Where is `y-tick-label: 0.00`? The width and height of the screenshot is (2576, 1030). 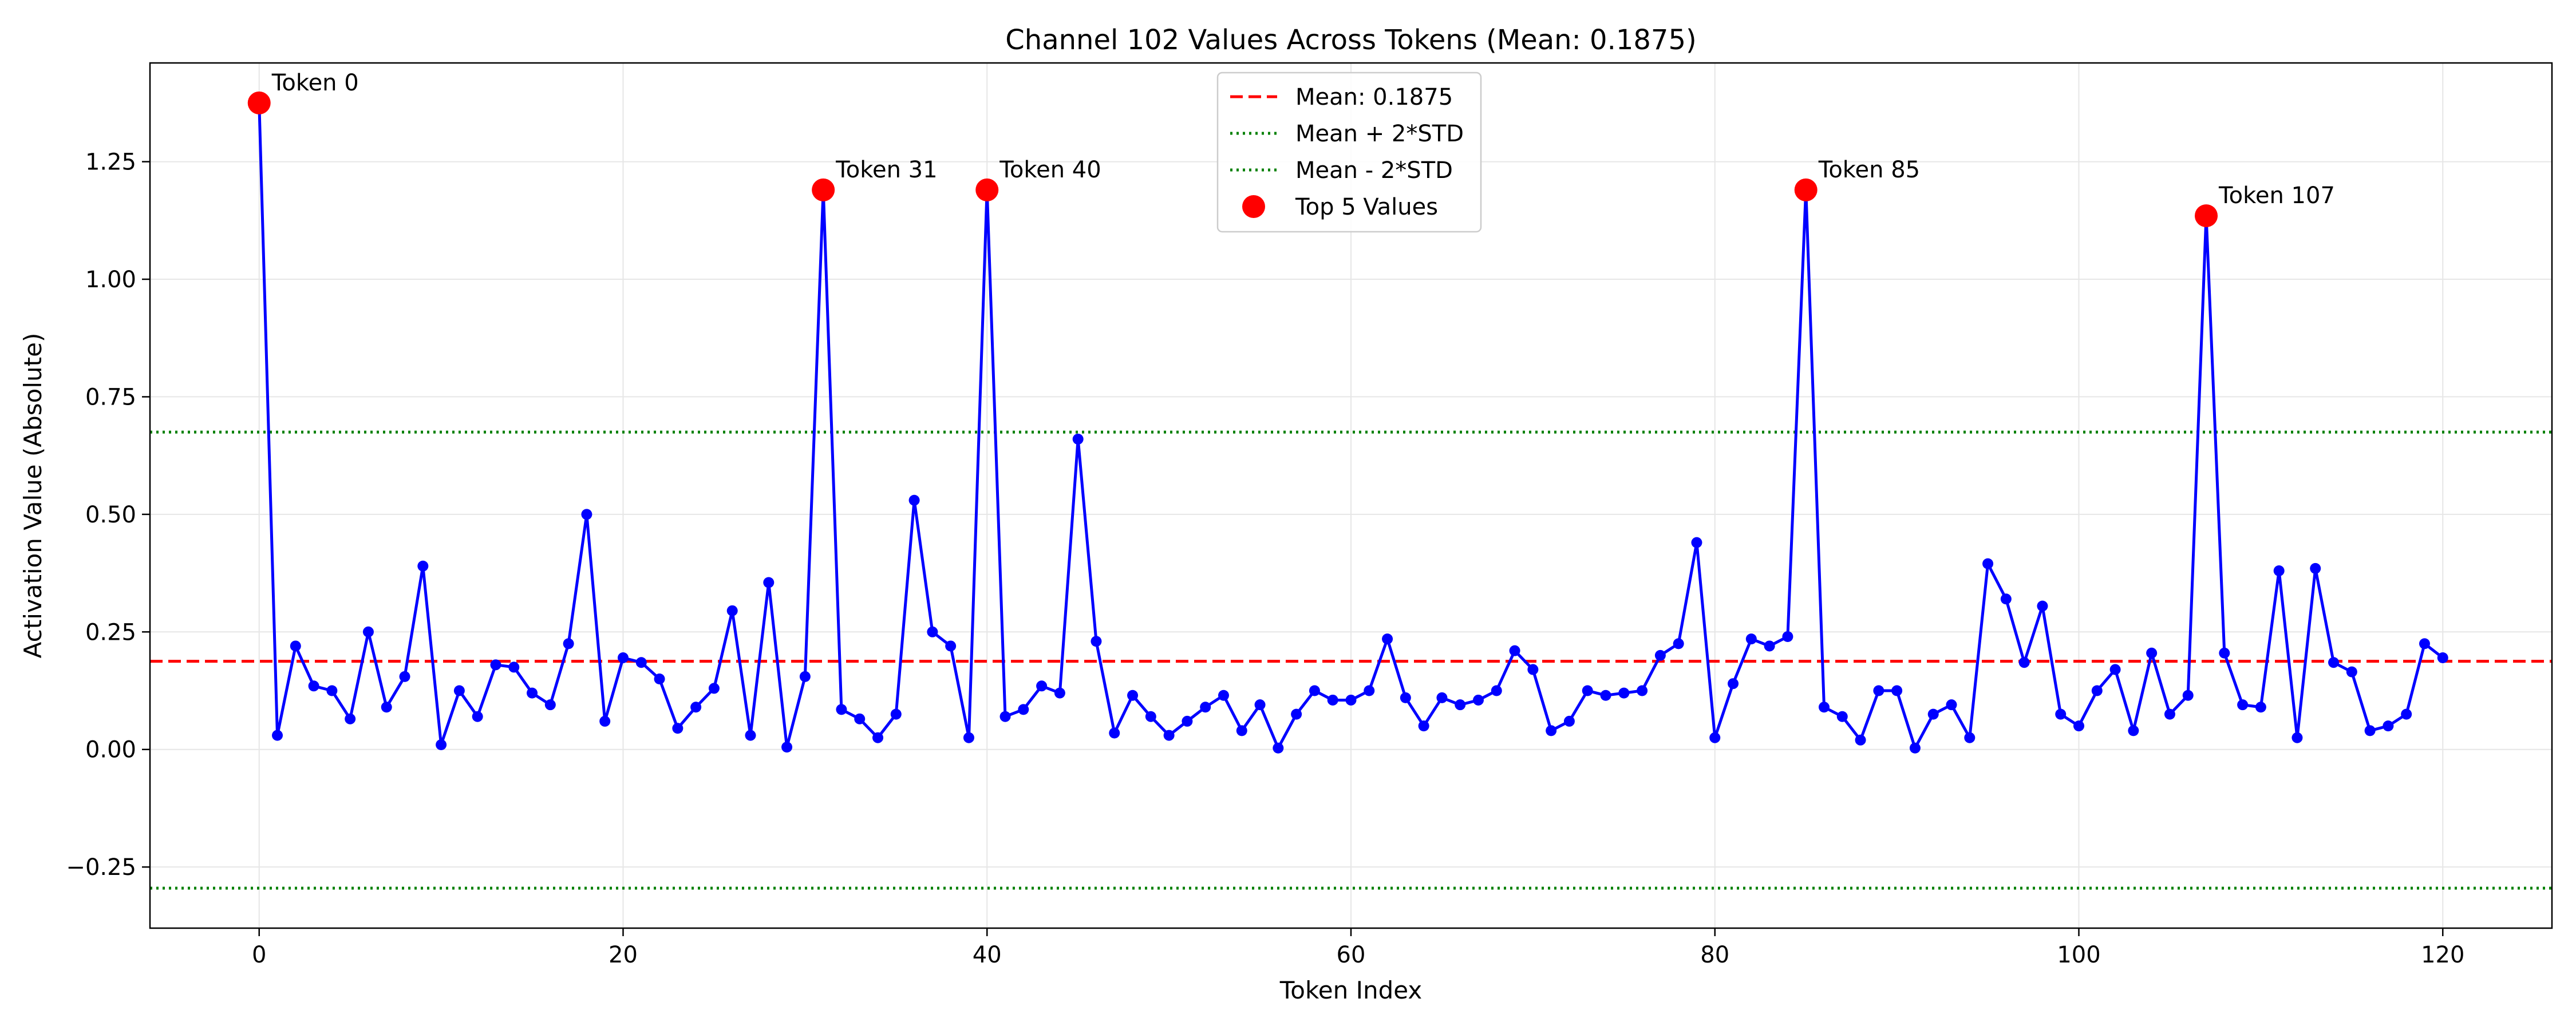 y-tick-label: 0.00 is located at coordinates (110, 750).